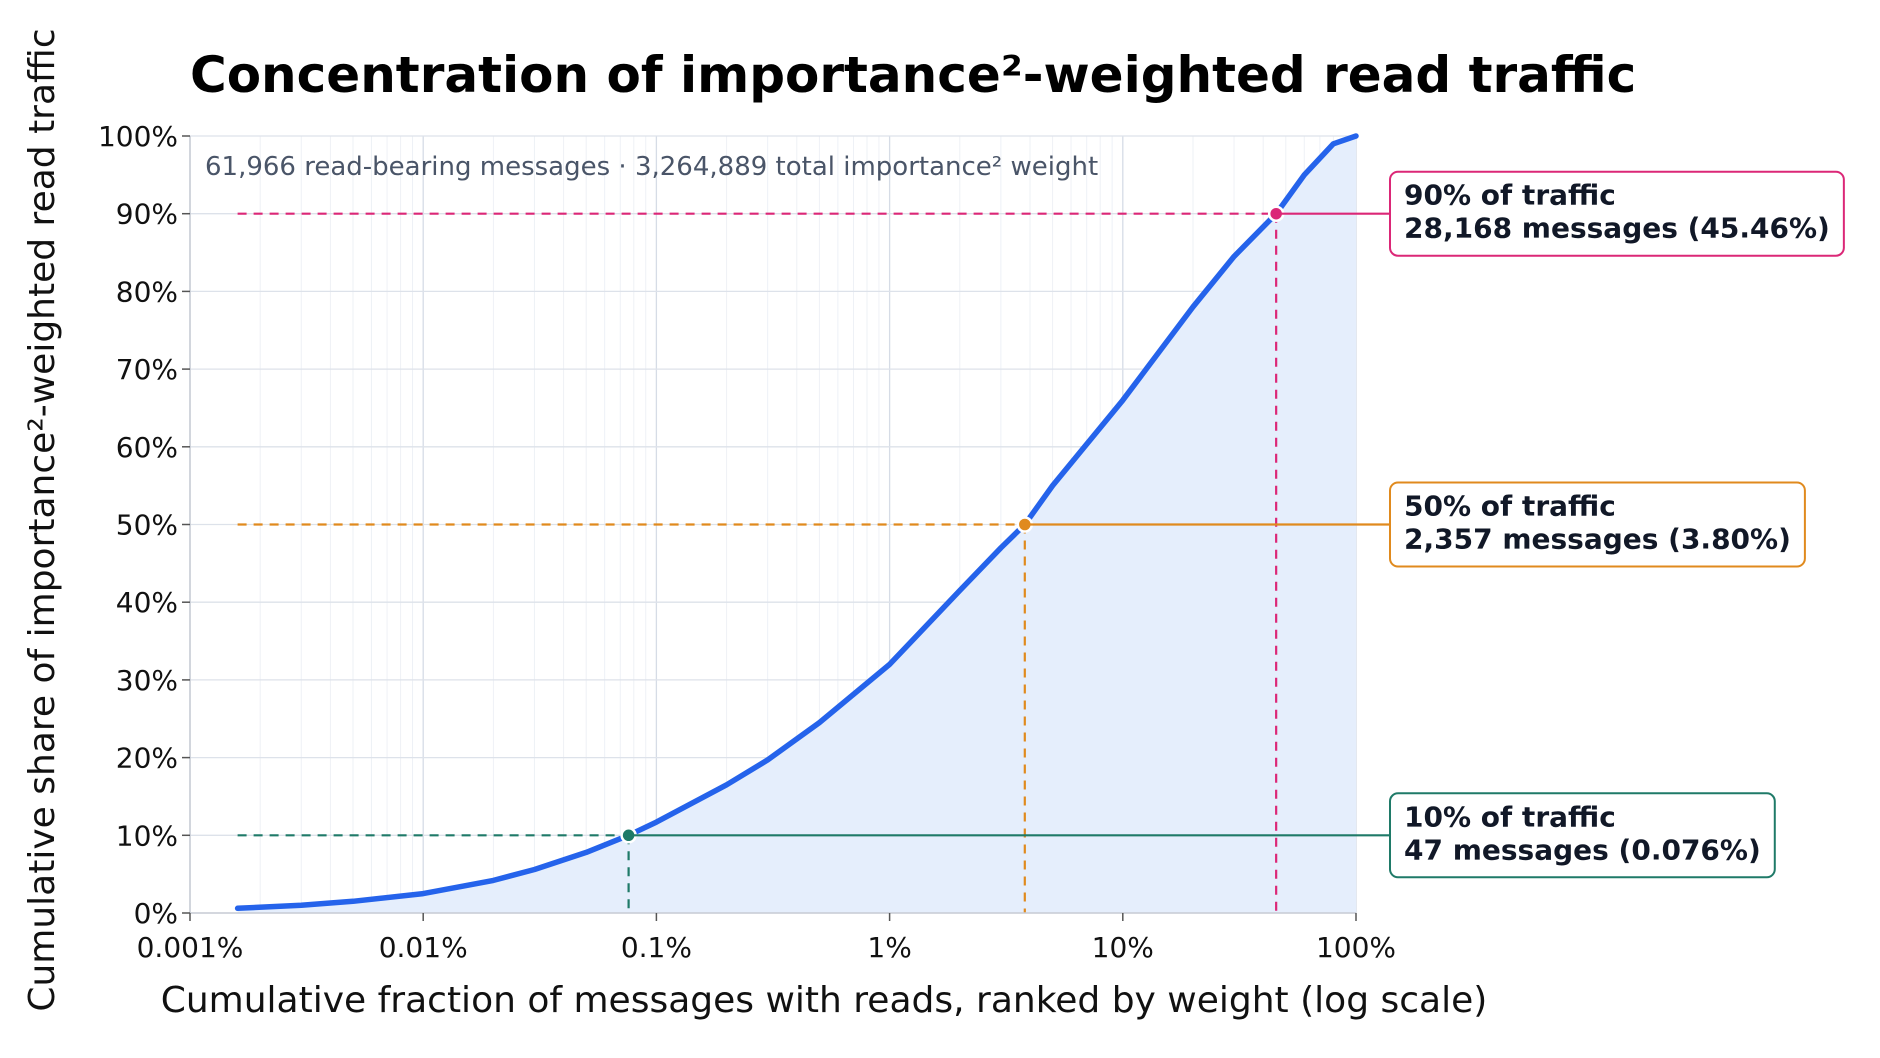 The image size is (1880, 1058). Describe the element at coordinates (138, 136) in the screenshot. I see `y-tick-label: 100%` at that location.